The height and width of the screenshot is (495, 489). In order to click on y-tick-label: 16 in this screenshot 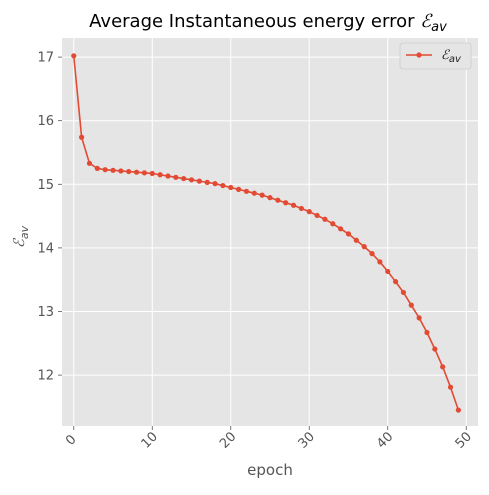, I will do `click(45, 121)`.